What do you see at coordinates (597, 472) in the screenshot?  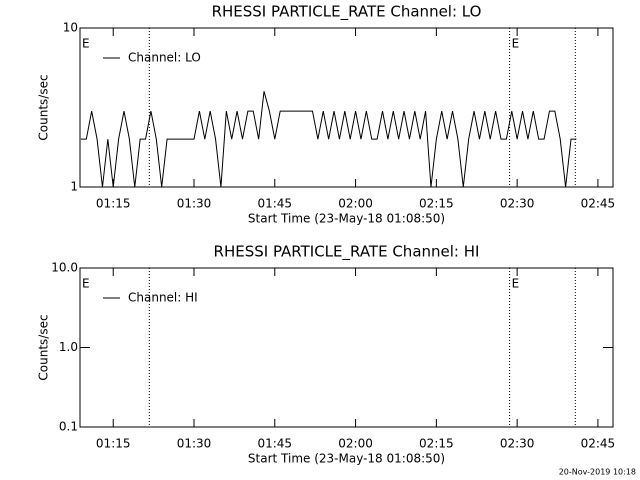 I see `footer: 20-Nov-2019 10:18` at bounding box center [597, 472].